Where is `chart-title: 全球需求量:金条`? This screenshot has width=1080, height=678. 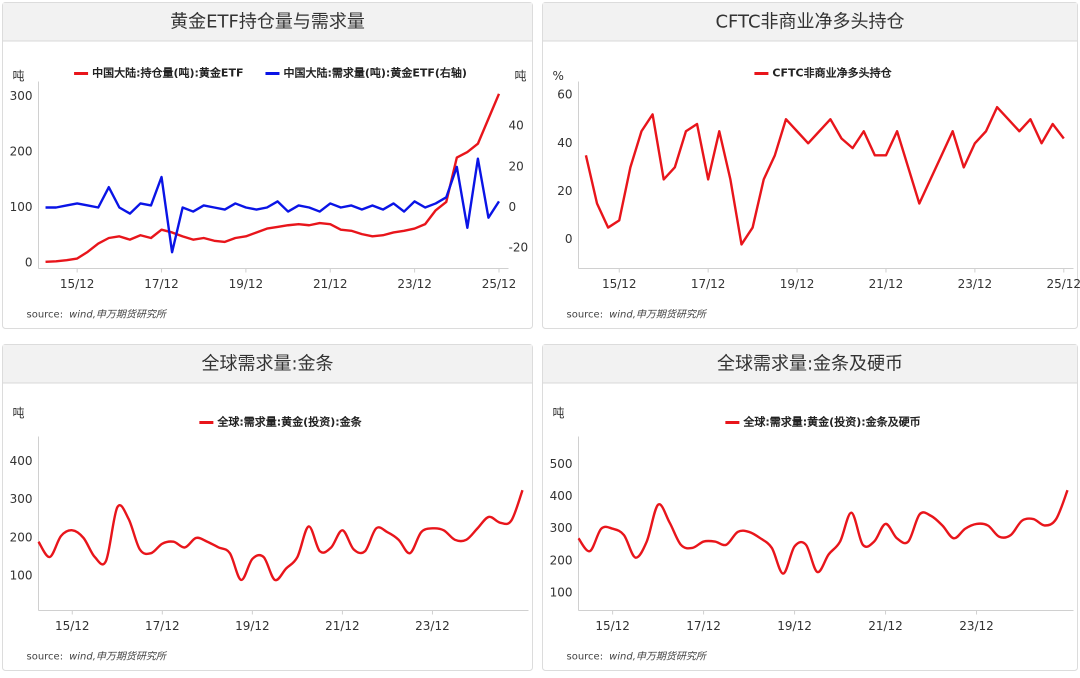 chart-title: 全球需求量:金条 is located at coordinates (267, 364).